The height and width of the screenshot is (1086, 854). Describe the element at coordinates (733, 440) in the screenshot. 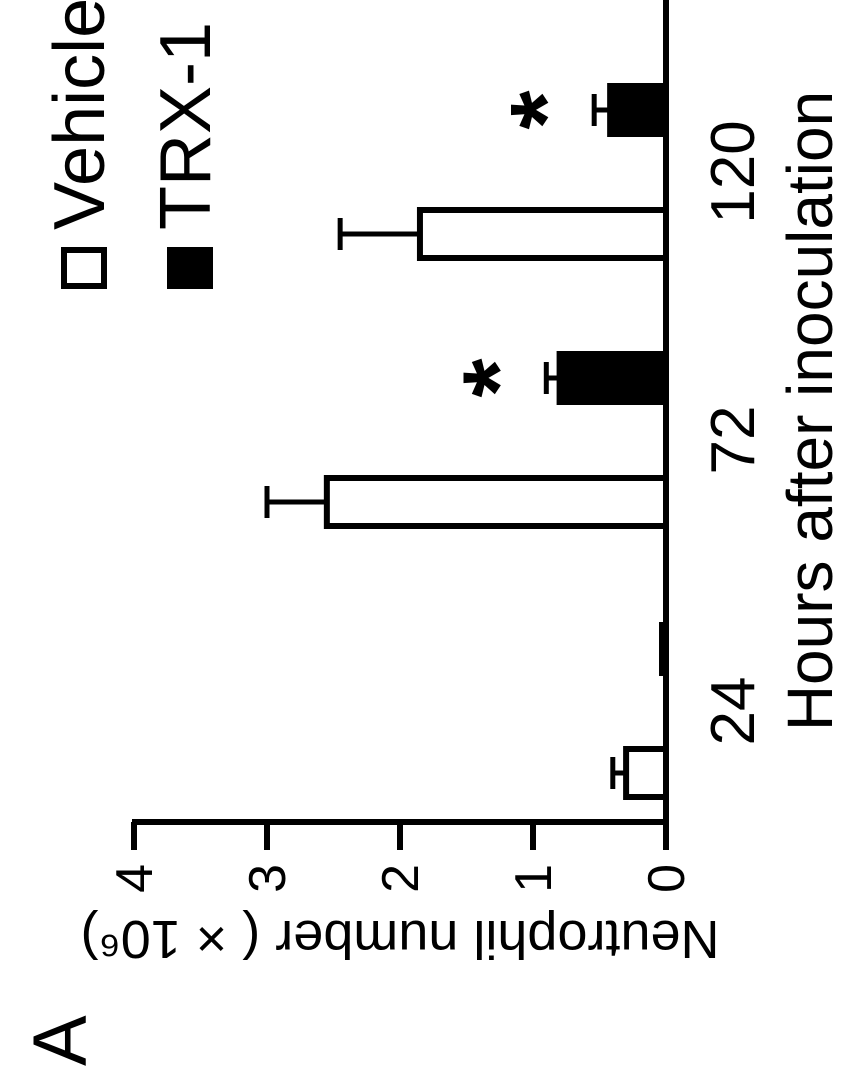

I see `x-tick-label-72: 72` at that location.